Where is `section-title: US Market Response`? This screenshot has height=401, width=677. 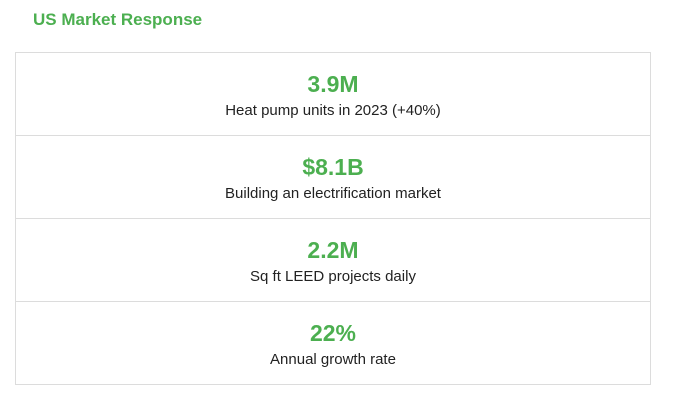
section-title: US Market Response is located at coordinates (118, 19).